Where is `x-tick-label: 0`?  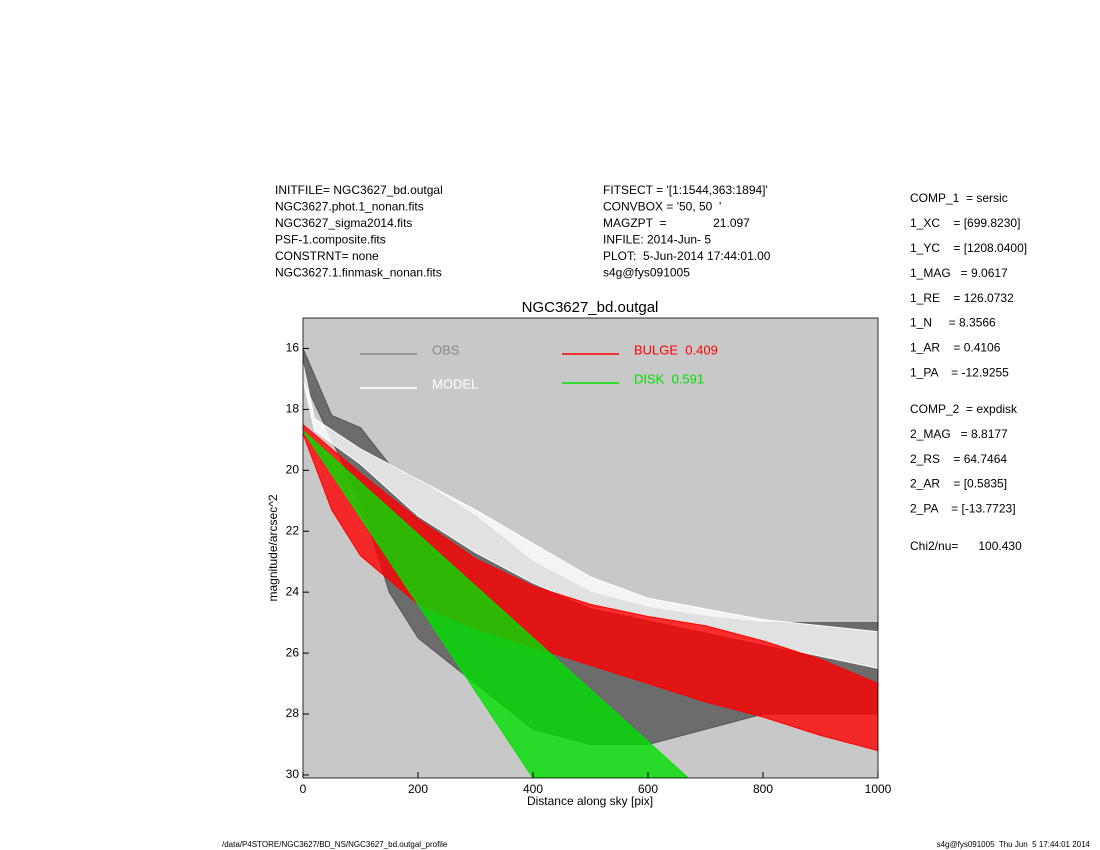 x-tick-label: 0 is located at coordinates (303, 789).